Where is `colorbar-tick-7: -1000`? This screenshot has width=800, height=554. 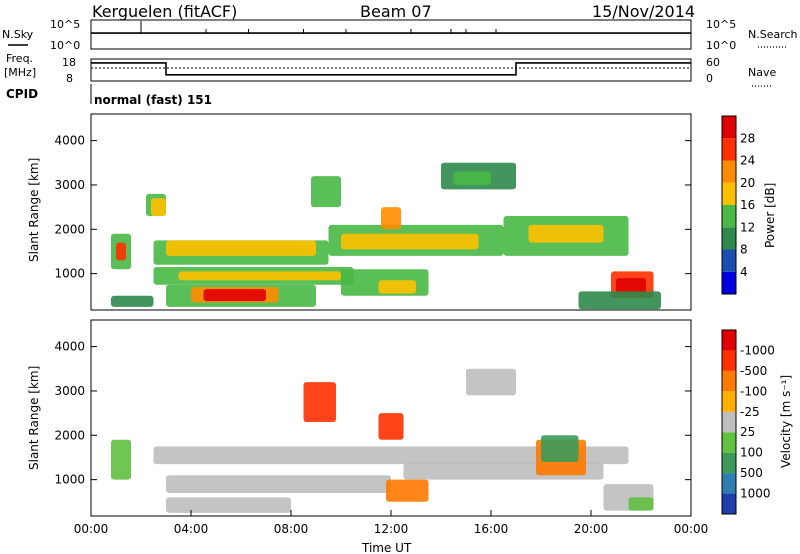
colorbar-tick-7: -1000 is located at coordinates (757, 350).